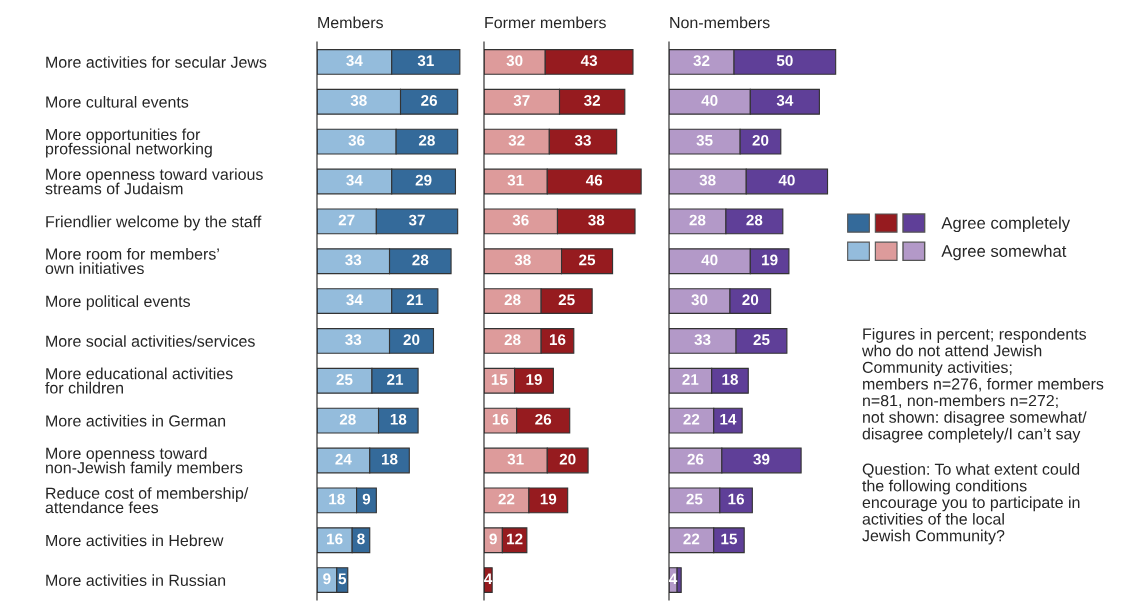 The height and width of the screenshot is (606, 1132). Describe the element at coordinates (132, 261) in the screenshot. I see `y-tick-label: More room for members’ own initiatives` at that location.